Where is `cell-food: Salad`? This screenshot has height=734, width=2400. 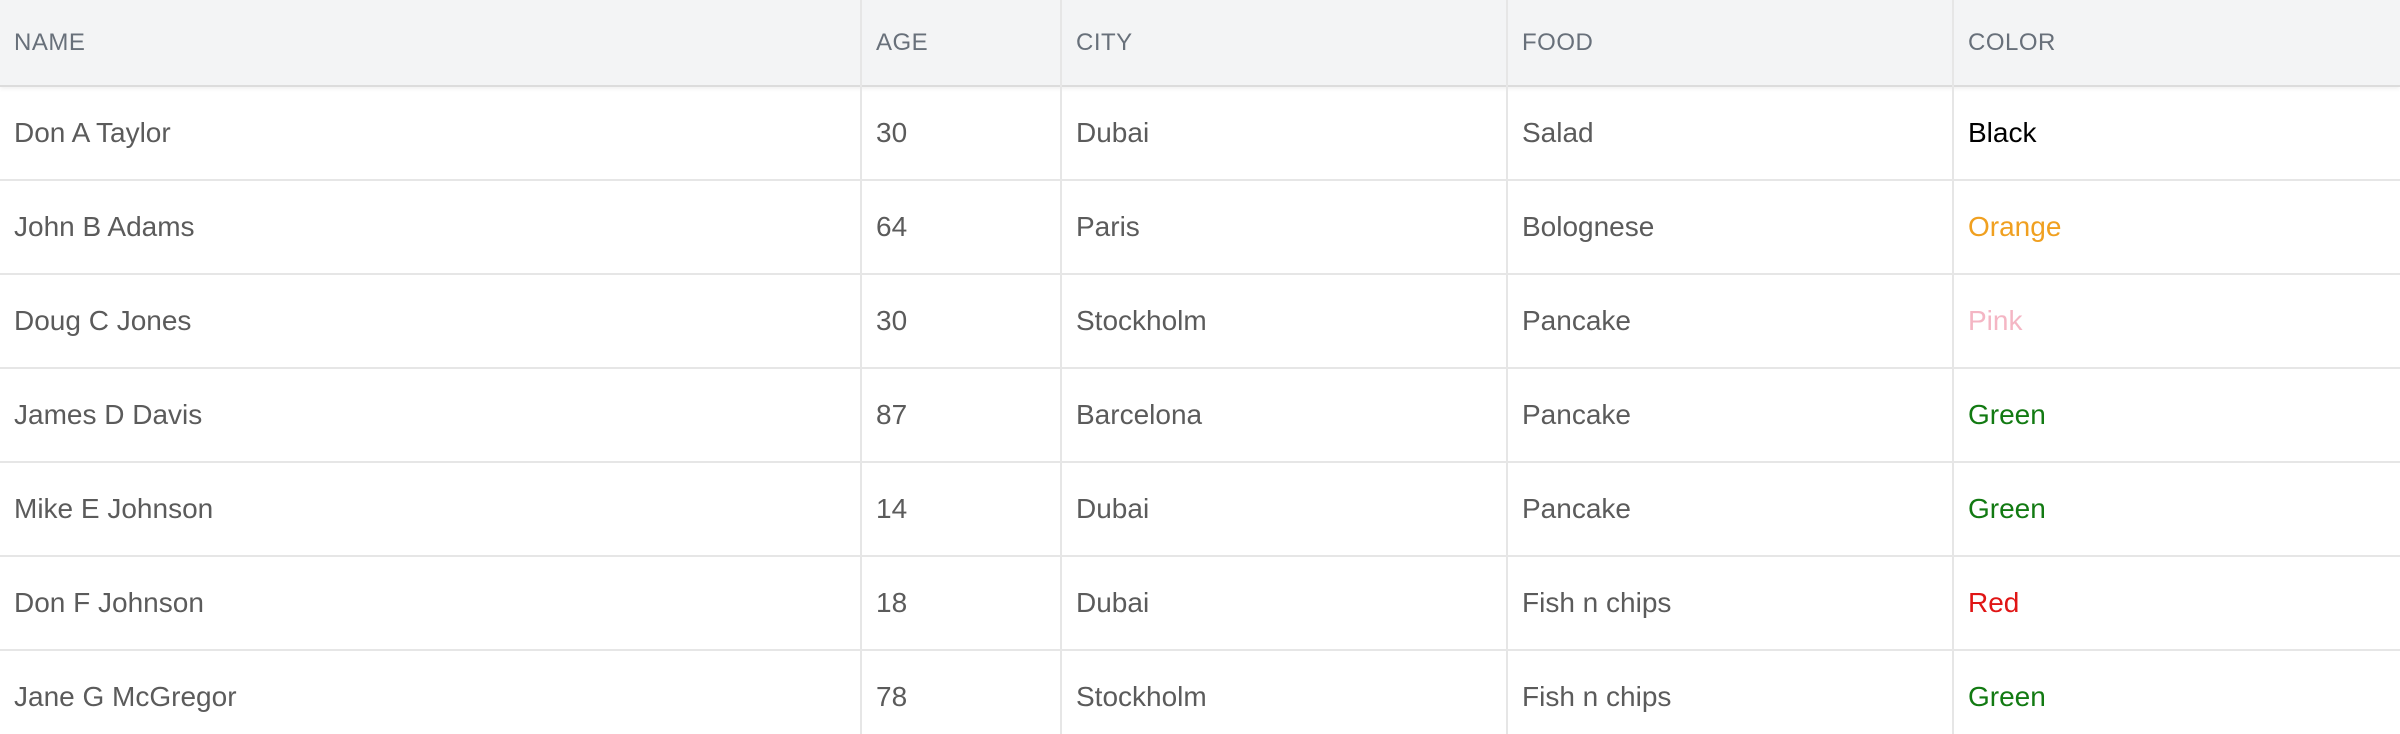
cell-food: Salad is located at coordinates (1558, 132).